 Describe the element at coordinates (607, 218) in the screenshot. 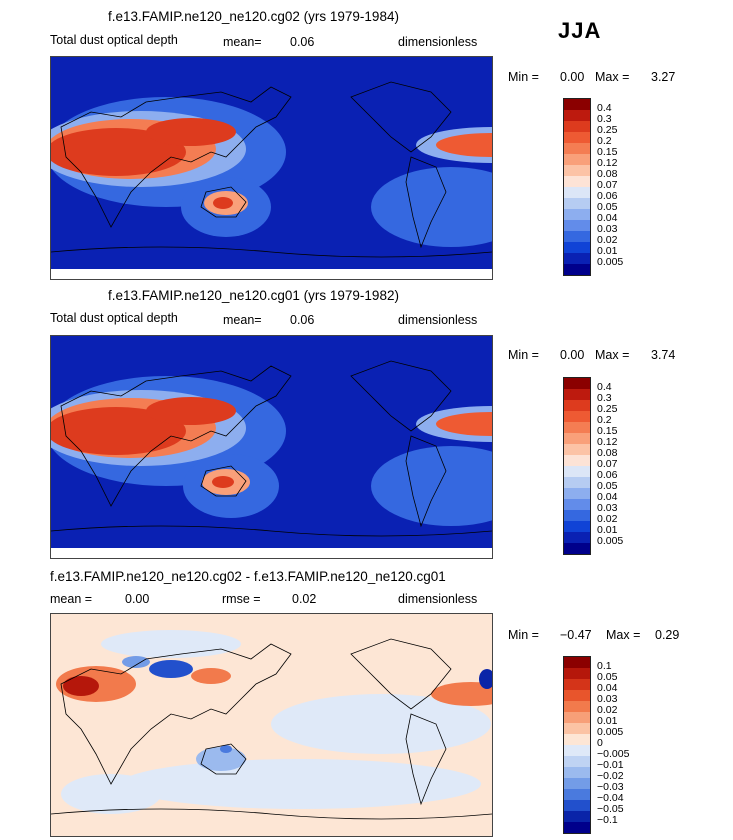

I see `colorbar-level-label: 0.04` at that location.